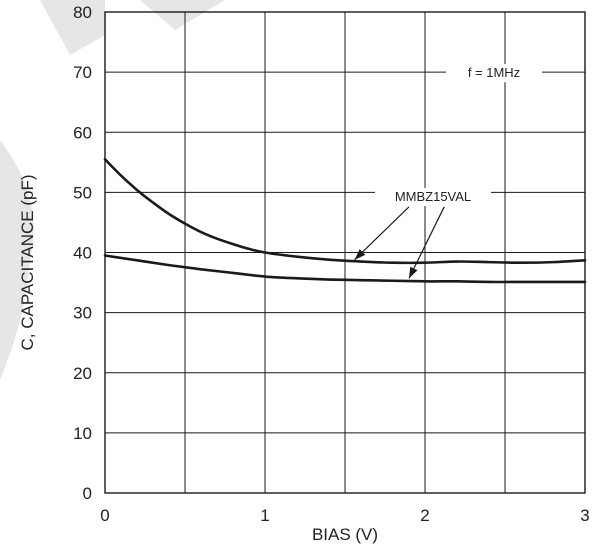  Describe the element at coordinates (87, 493) in the screenshot. I see `y-tick-label: 0` at that location.